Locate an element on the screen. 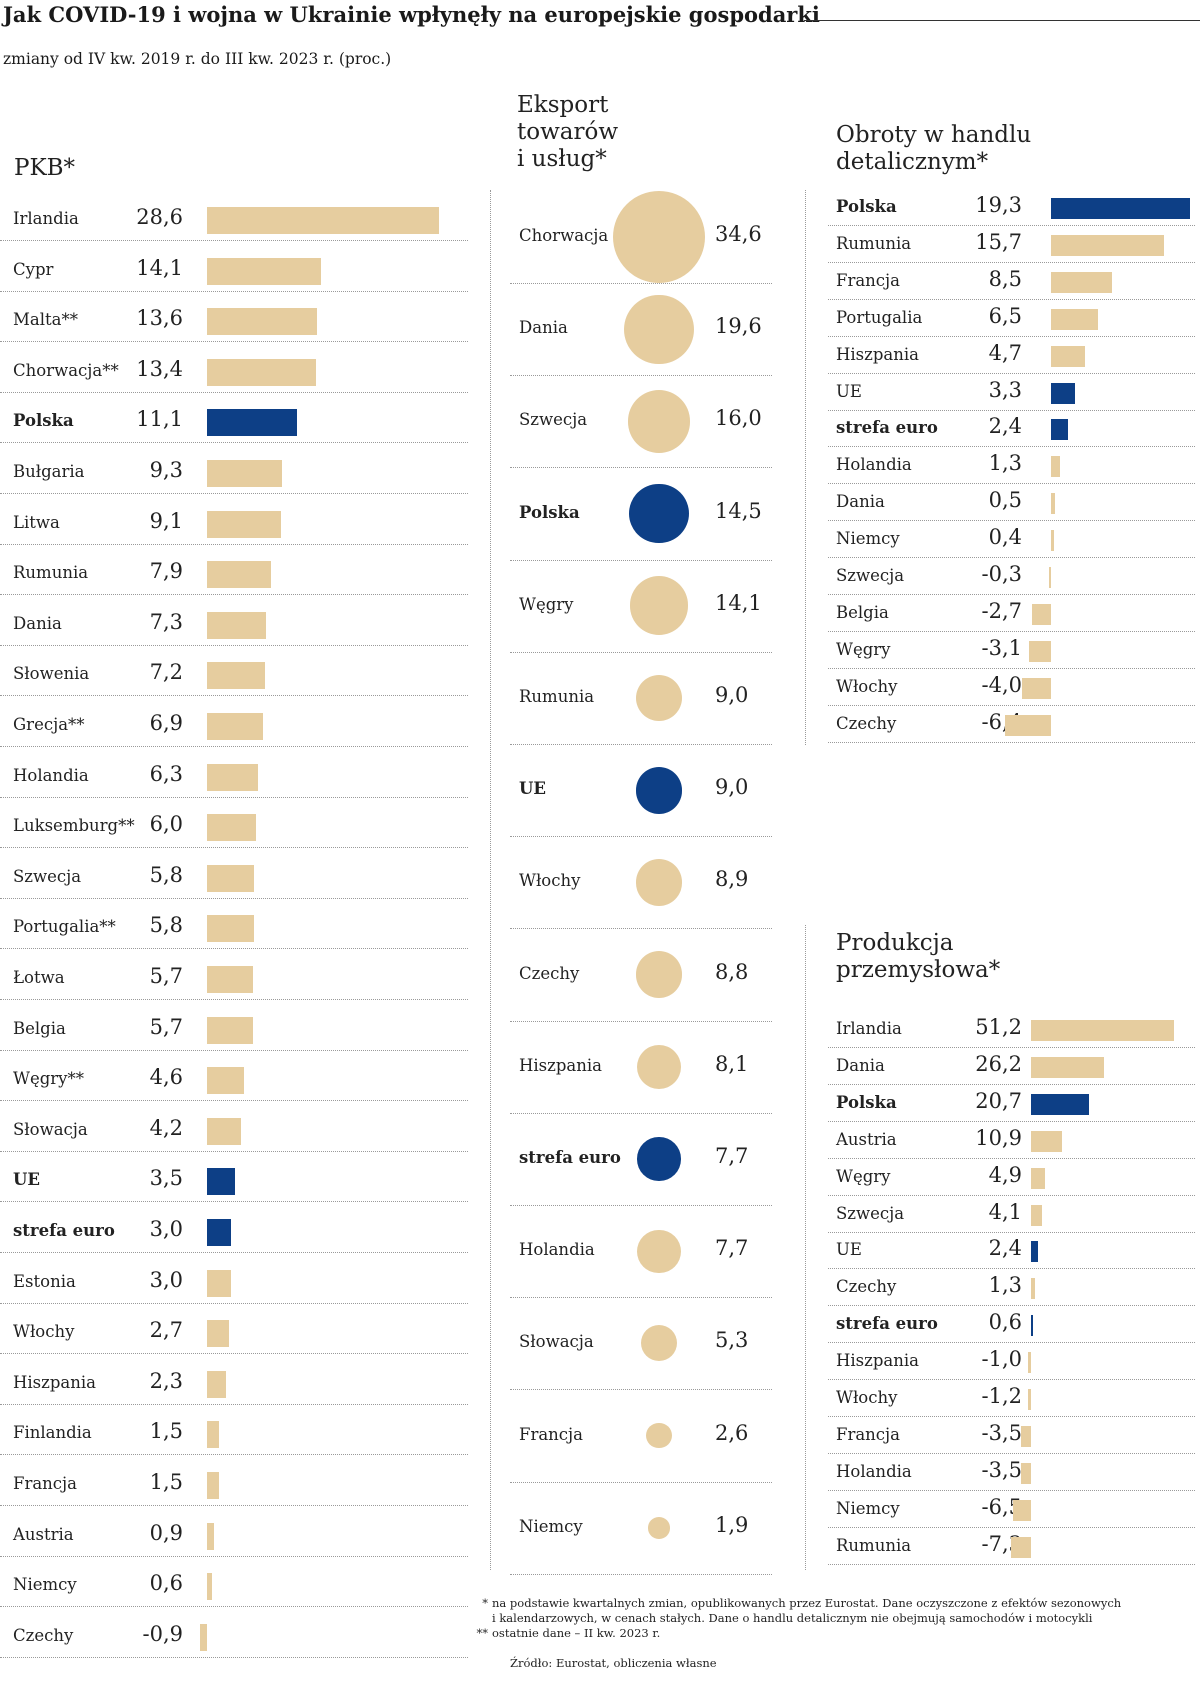 This screenshot has height=1701, width=1200. gdp-value-label: 7,3 is located at coordinates (166, 621).